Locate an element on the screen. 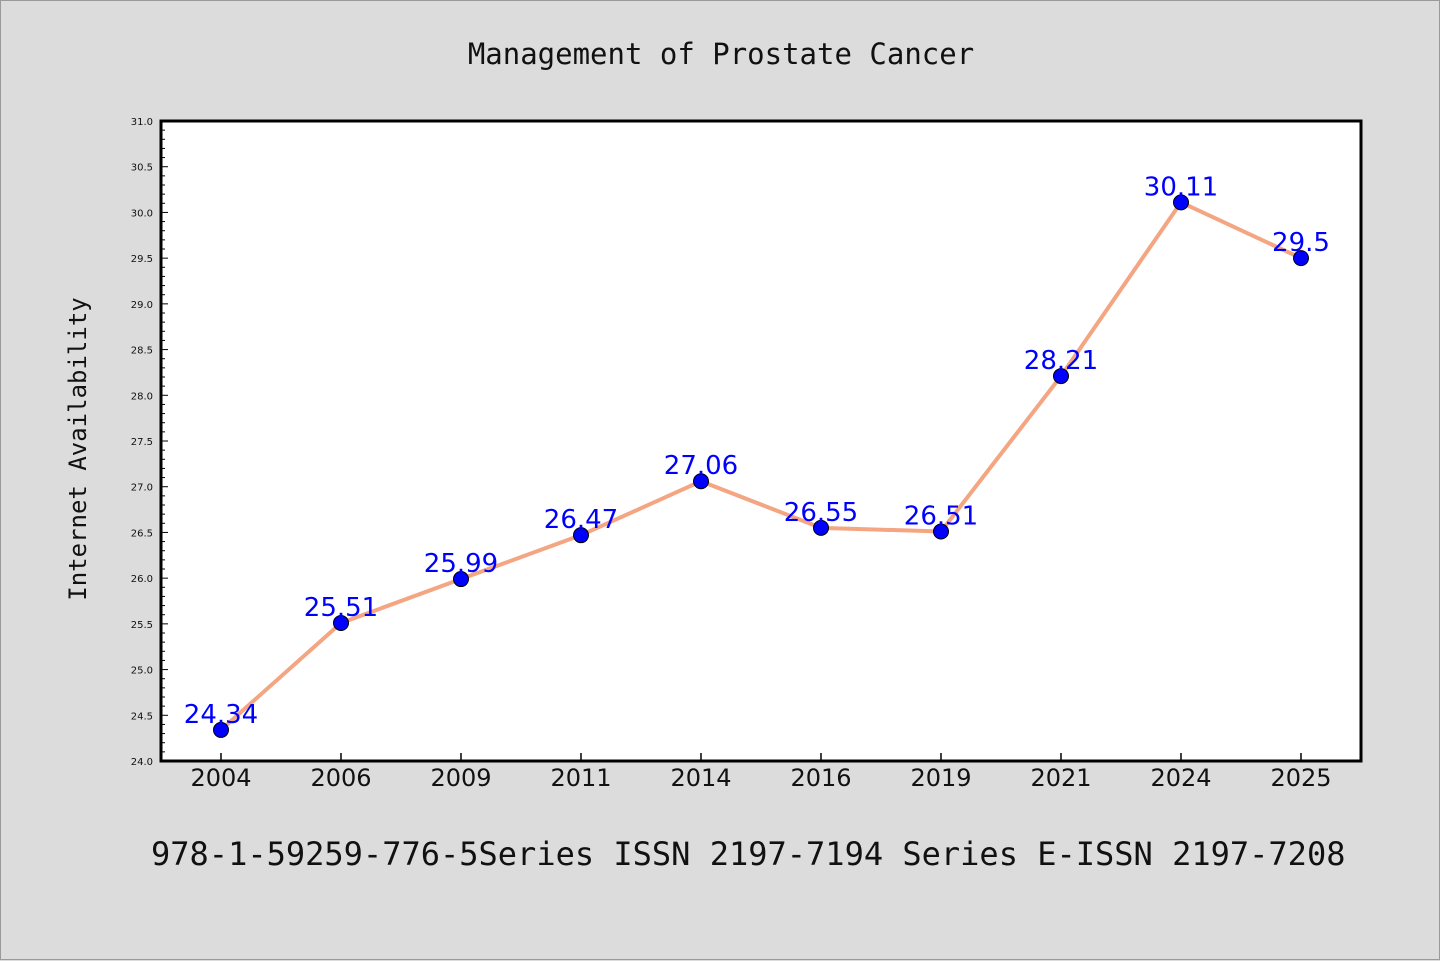  y-tick-label: 26.5 is located at coordinates (142, 533).